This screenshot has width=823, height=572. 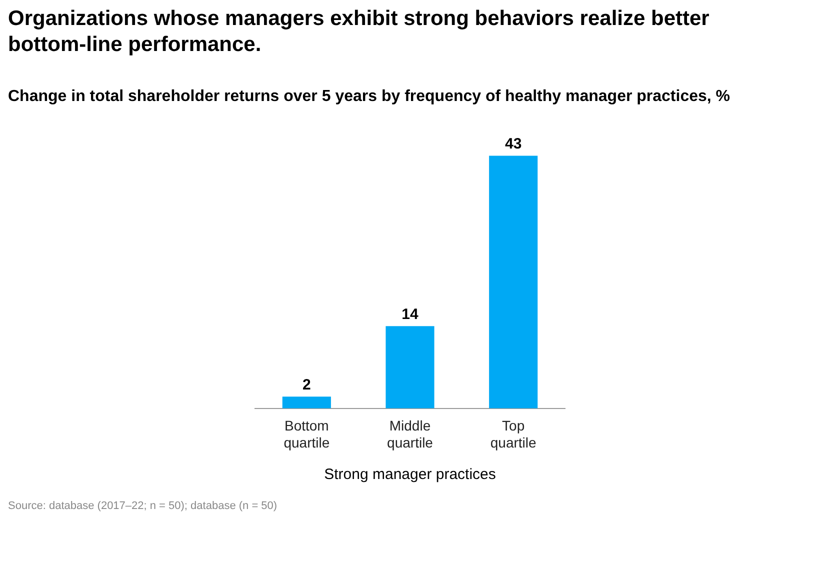 I want to click on x-axis-title: Strong manager practices, so click(x=410, y=475).